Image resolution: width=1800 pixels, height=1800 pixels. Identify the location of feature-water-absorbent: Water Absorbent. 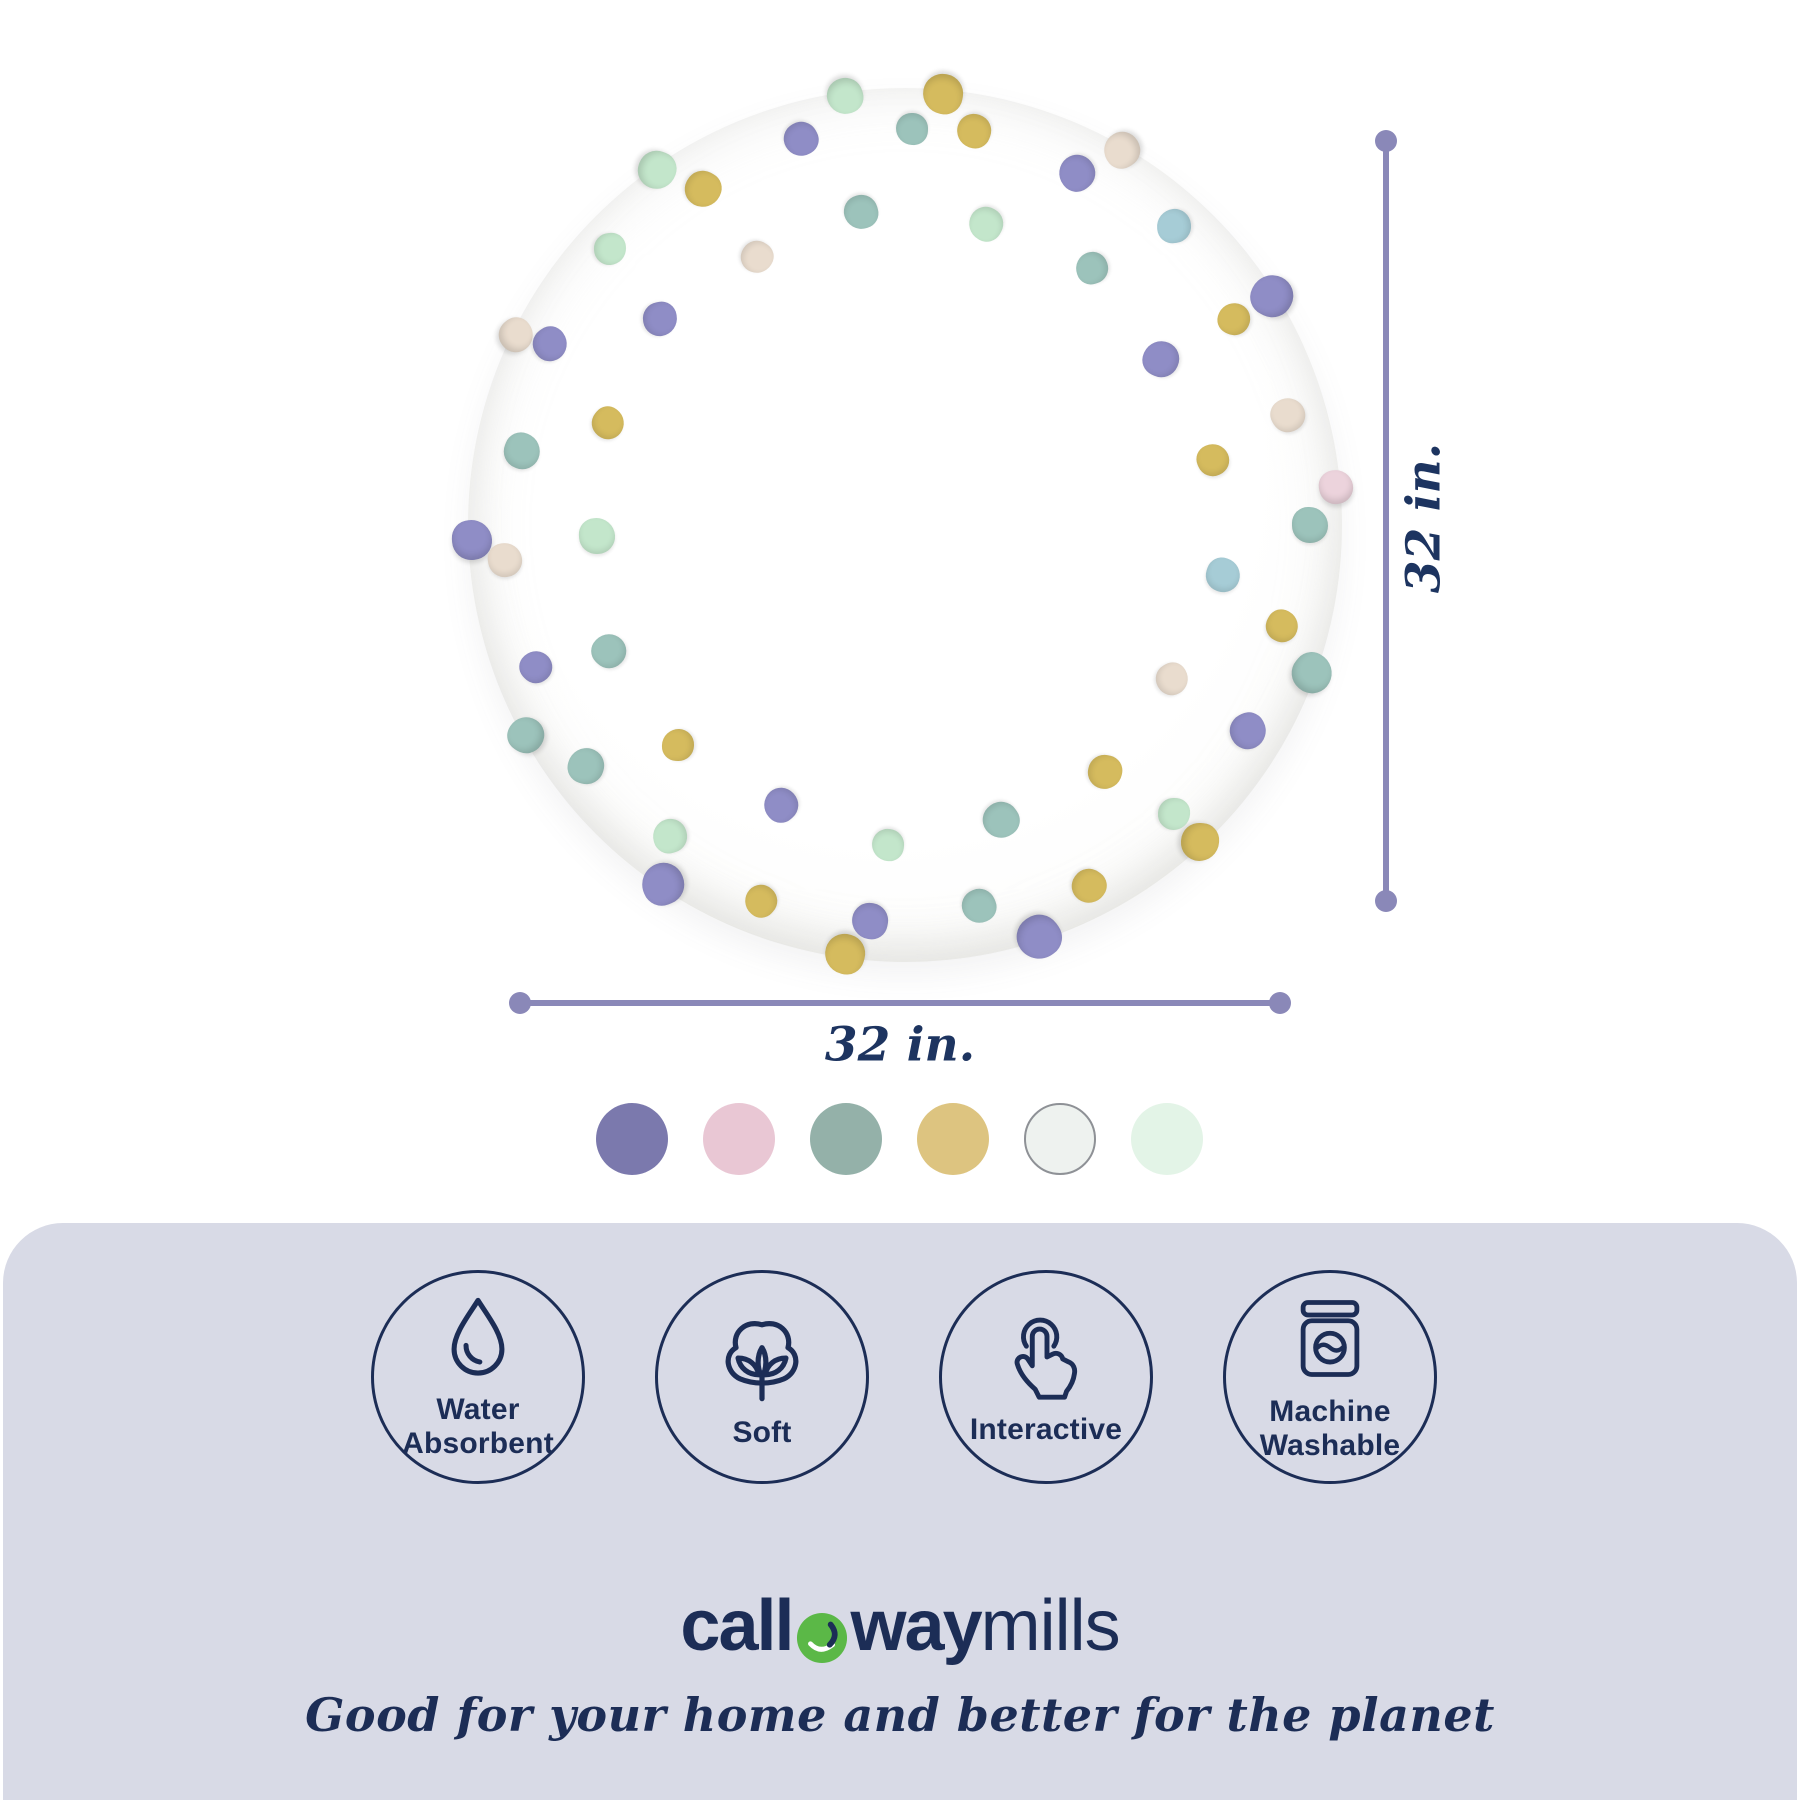
(478, 1377).